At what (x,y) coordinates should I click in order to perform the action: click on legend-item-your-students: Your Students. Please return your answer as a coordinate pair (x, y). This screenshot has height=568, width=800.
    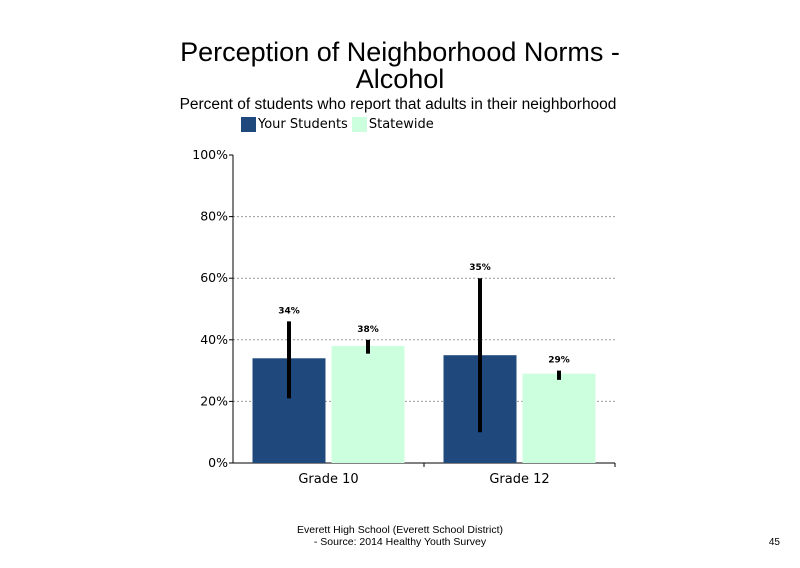
    Looking at the image, I should click on (294, 124).